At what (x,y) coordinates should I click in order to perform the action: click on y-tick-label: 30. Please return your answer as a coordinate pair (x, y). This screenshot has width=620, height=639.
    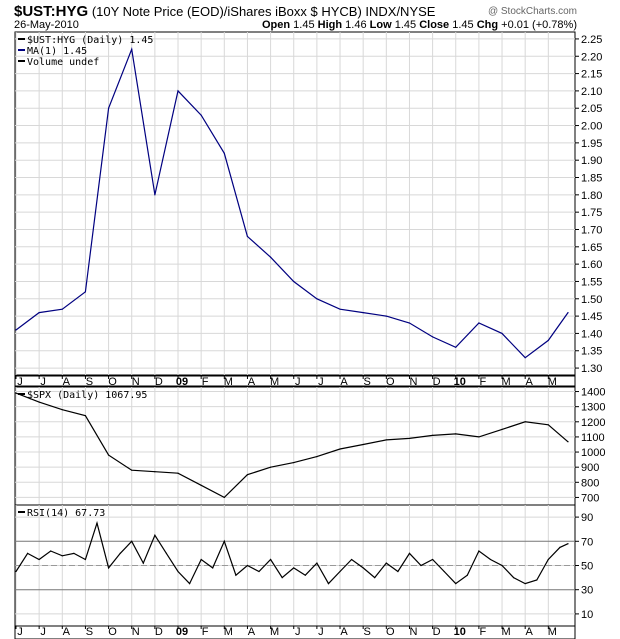
    Looking at the image, I should click on (587, 591).